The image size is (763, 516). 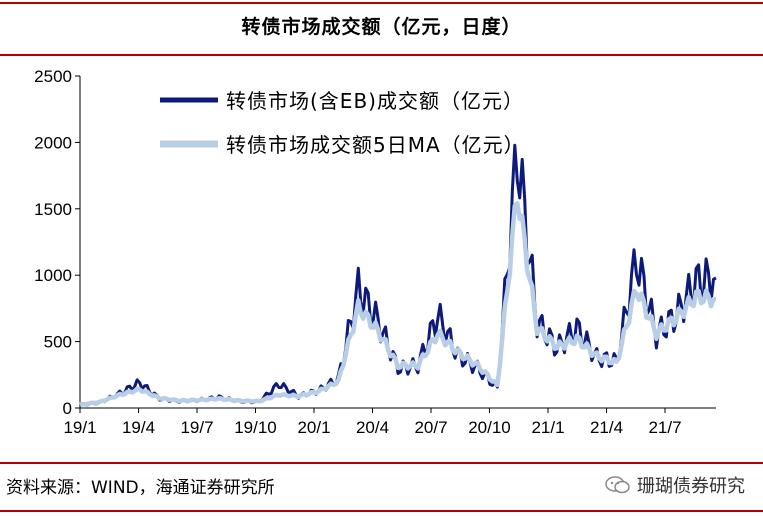 I want to click on y-tick-label: 1000, so click(x=53, y=275).